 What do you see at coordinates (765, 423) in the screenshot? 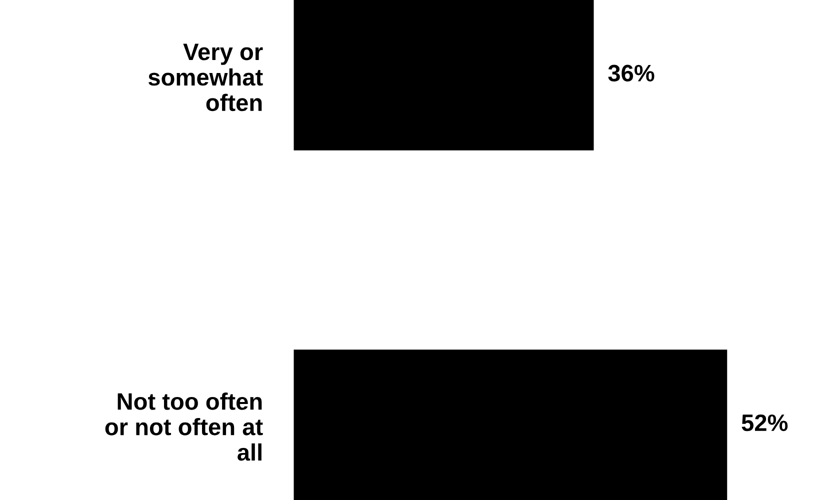
I see `data-label: 52%` at bounding box center [765, 423].